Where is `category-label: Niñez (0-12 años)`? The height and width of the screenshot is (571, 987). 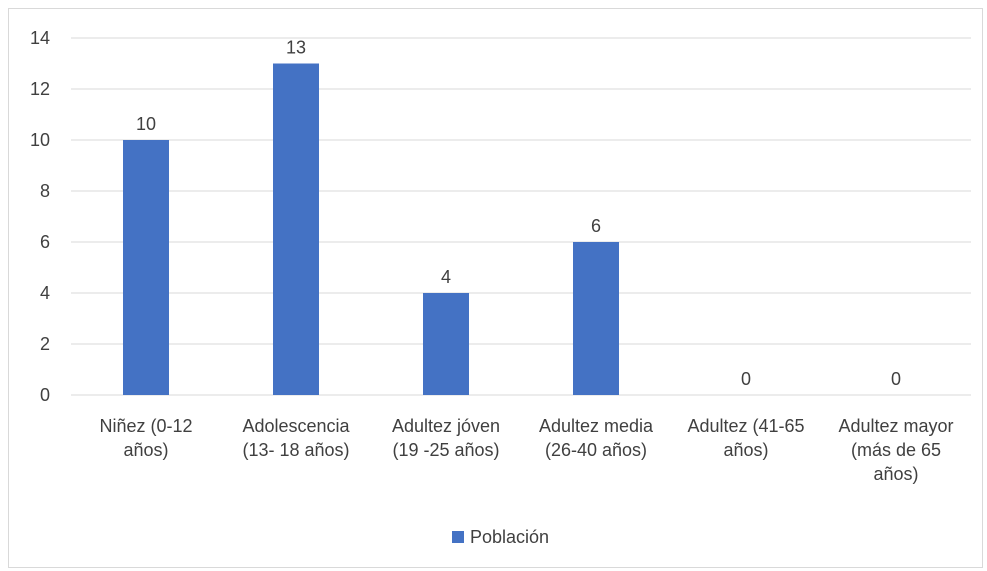 category-label: Niñez (0-12 años) is located at coordinates (145, 438).